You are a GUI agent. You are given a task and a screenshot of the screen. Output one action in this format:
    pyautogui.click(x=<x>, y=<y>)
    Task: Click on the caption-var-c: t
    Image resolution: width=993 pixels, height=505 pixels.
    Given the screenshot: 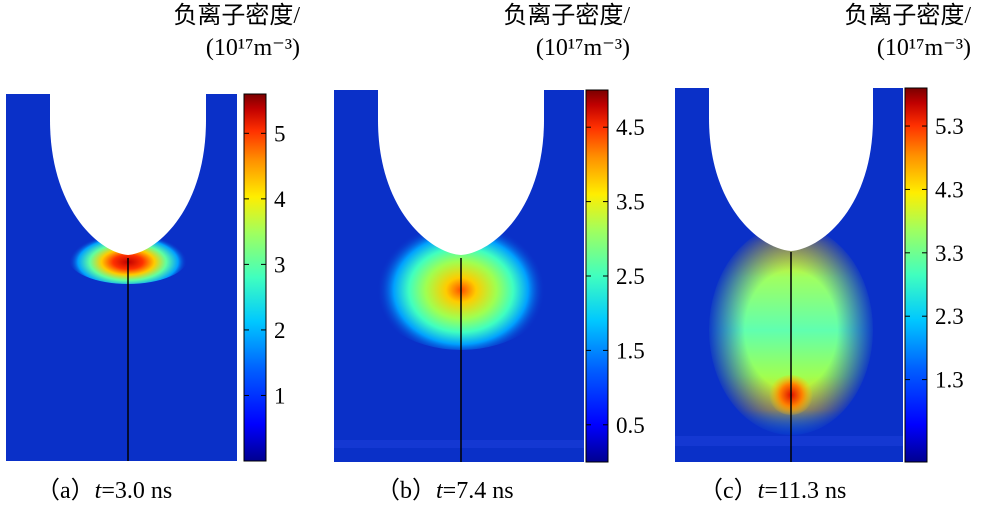 What is the action you would take?
    pyautogui.click(x=761, y=491)
    